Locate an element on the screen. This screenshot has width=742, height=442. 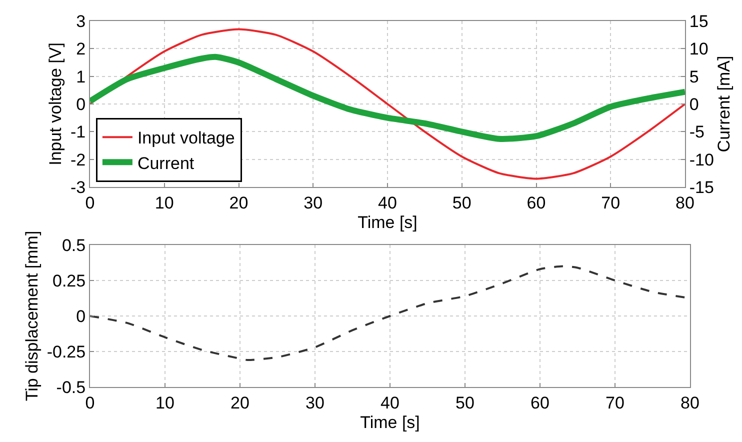
y-tick-label: -0.5 is located at coordinates (71, 387).